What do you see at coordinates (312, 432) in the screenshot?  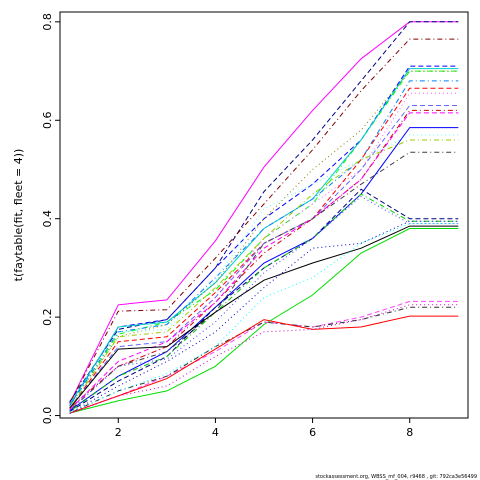 I see `x-tick-label: 6` at bounding box center [312, 432].